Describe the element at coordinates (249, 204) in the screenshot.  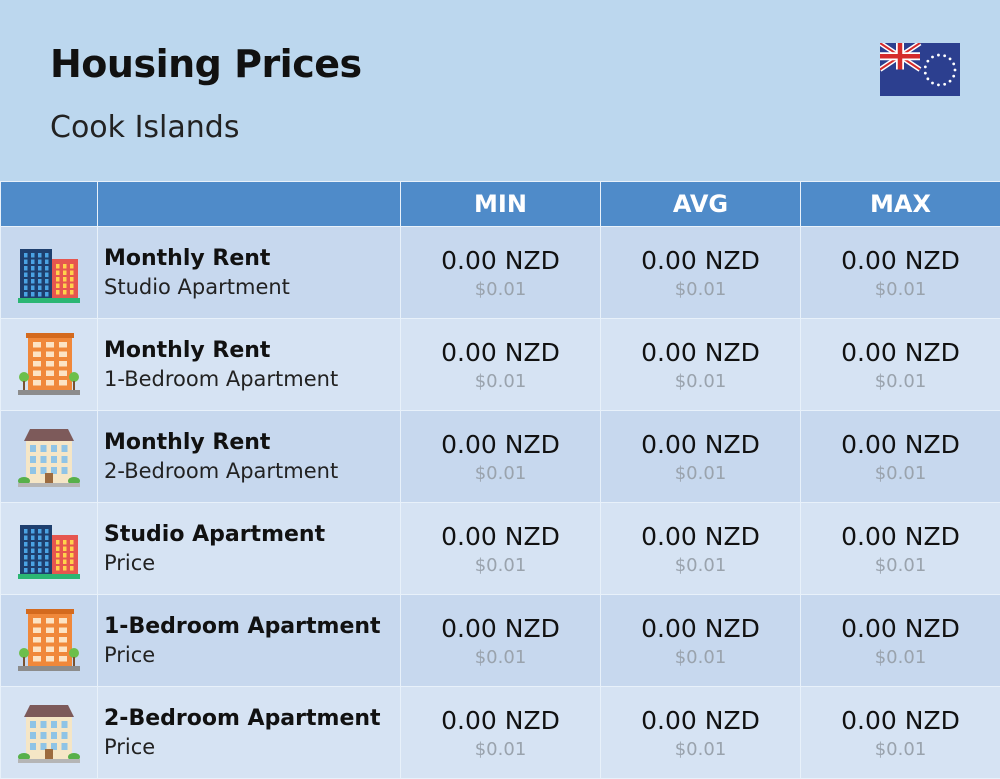
I see `header-label-column` at that location.